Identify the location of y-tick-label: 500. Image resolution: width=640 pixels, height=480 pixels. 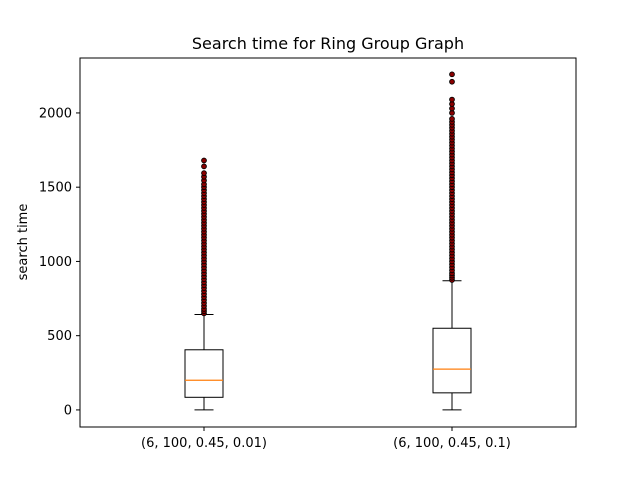
(59, 336).